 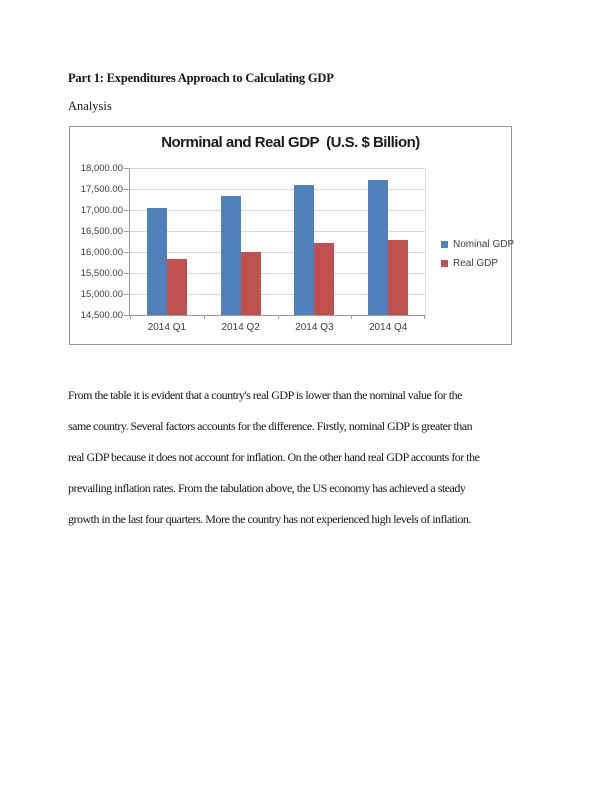 I want to click on legend-swatch-real-gdp, so click(x=444, y=263).